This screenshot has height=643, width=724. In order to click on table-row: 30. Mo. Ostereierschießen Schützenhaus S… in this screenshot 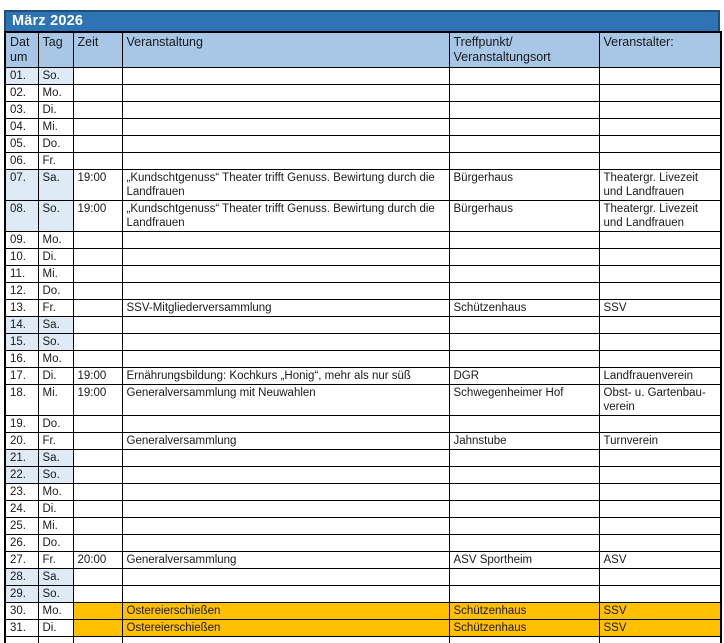, I will do `click(363, 611)`.